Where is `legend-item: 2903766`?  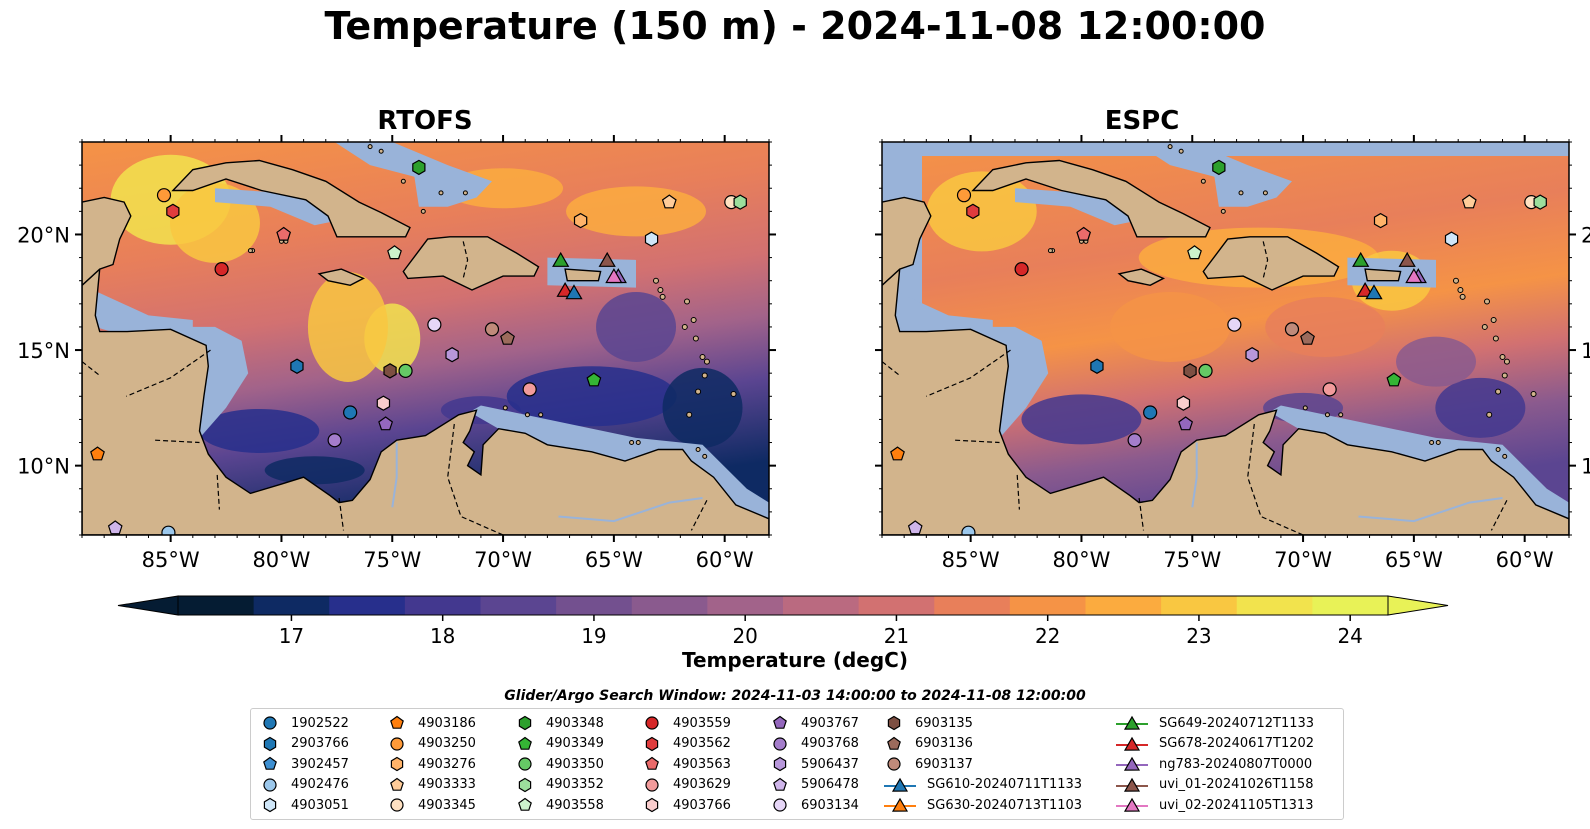 legend-item: 2903766 is located at coordinates (304, 744).